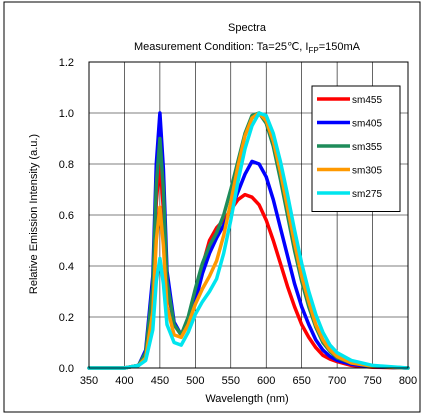 This screenshot has width=424, height=416. What do you see at coordinates (124, 381) in the screenshot?
I see `x-tick-label: 400` at bounding box center [124, 381].